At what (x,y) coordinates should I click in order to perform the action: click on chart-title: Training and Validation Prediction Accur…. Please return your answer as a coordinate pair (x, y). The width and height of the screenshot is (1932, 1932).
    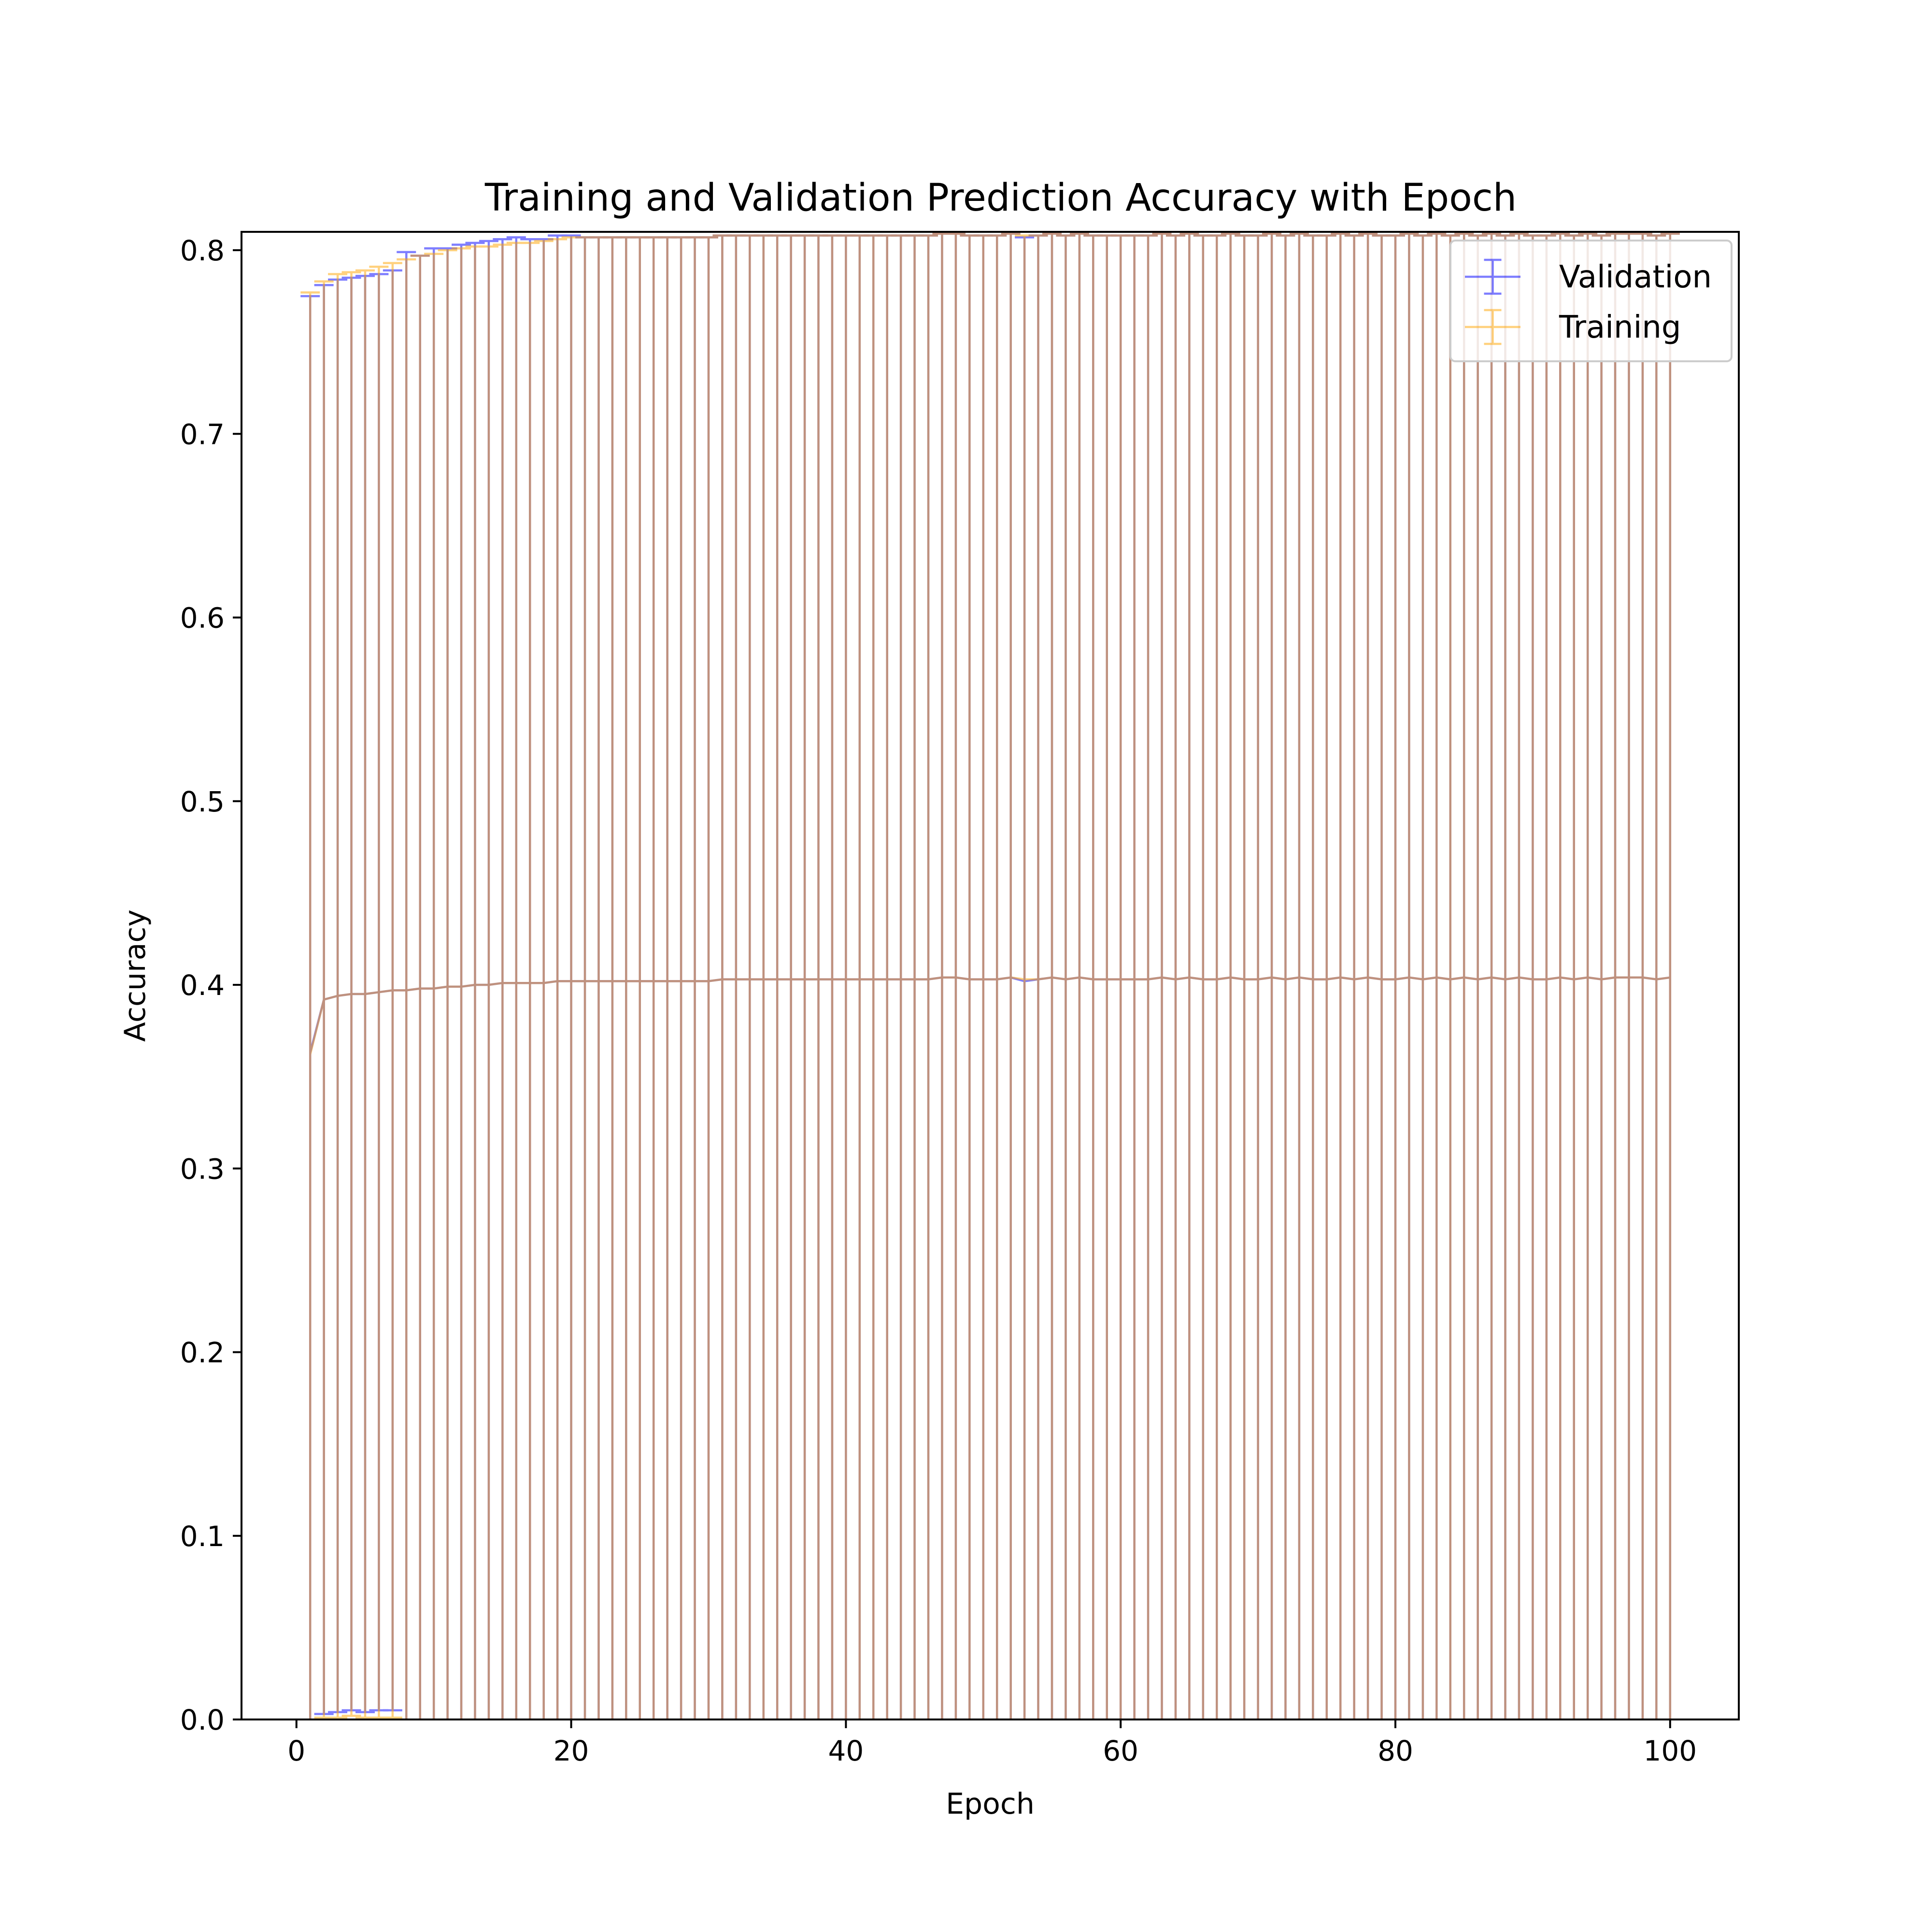
    Looking at the image, I should click on (1000, 198).